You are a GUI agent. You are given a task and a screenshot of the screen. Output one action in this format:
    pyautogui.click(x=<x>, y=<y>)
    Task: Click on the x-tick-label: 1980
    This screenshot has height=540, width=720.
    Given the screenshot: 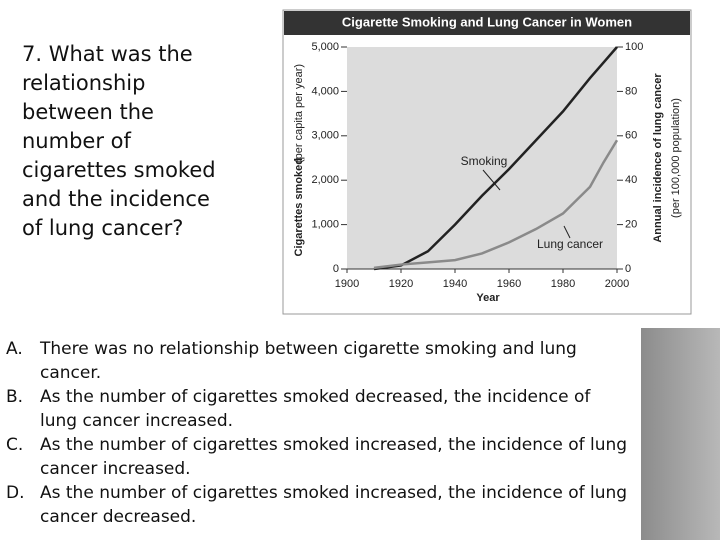 What is the action you would take?
    pyautogui.click(x=563, y=284)
    